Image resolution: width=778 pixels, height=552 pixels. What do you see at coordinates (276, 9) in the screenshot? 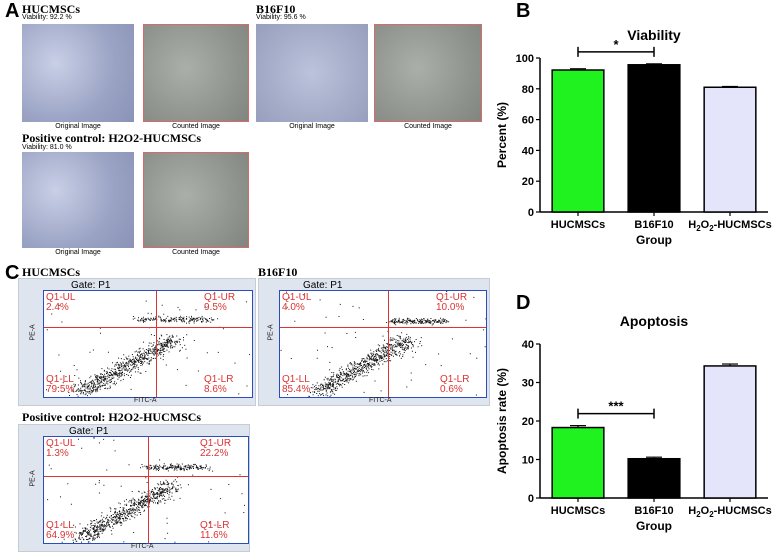
I see `b16f10-title: B16F10` at bounding box center [276, 9].